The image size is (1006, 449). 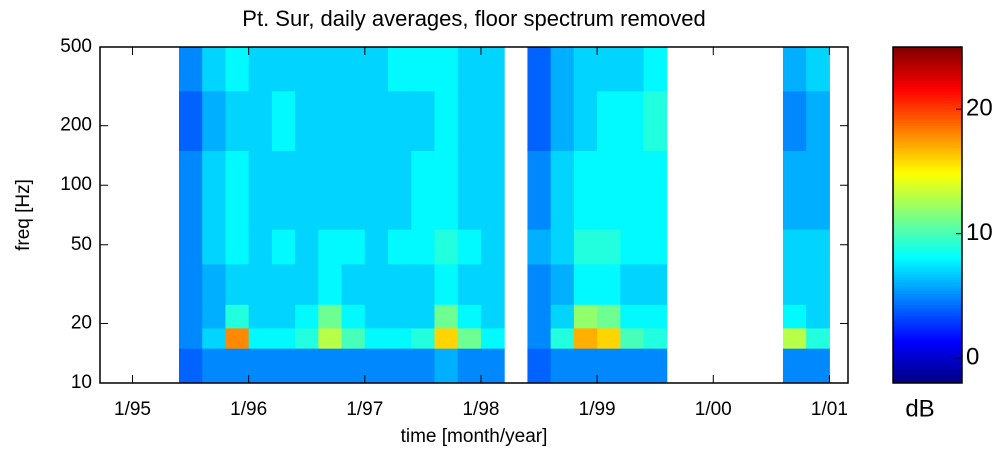 What do you see at coordinates (480, 409) in the screenshot?
I see `x-tick-label: 1/98` at bounding box center [480, 409].